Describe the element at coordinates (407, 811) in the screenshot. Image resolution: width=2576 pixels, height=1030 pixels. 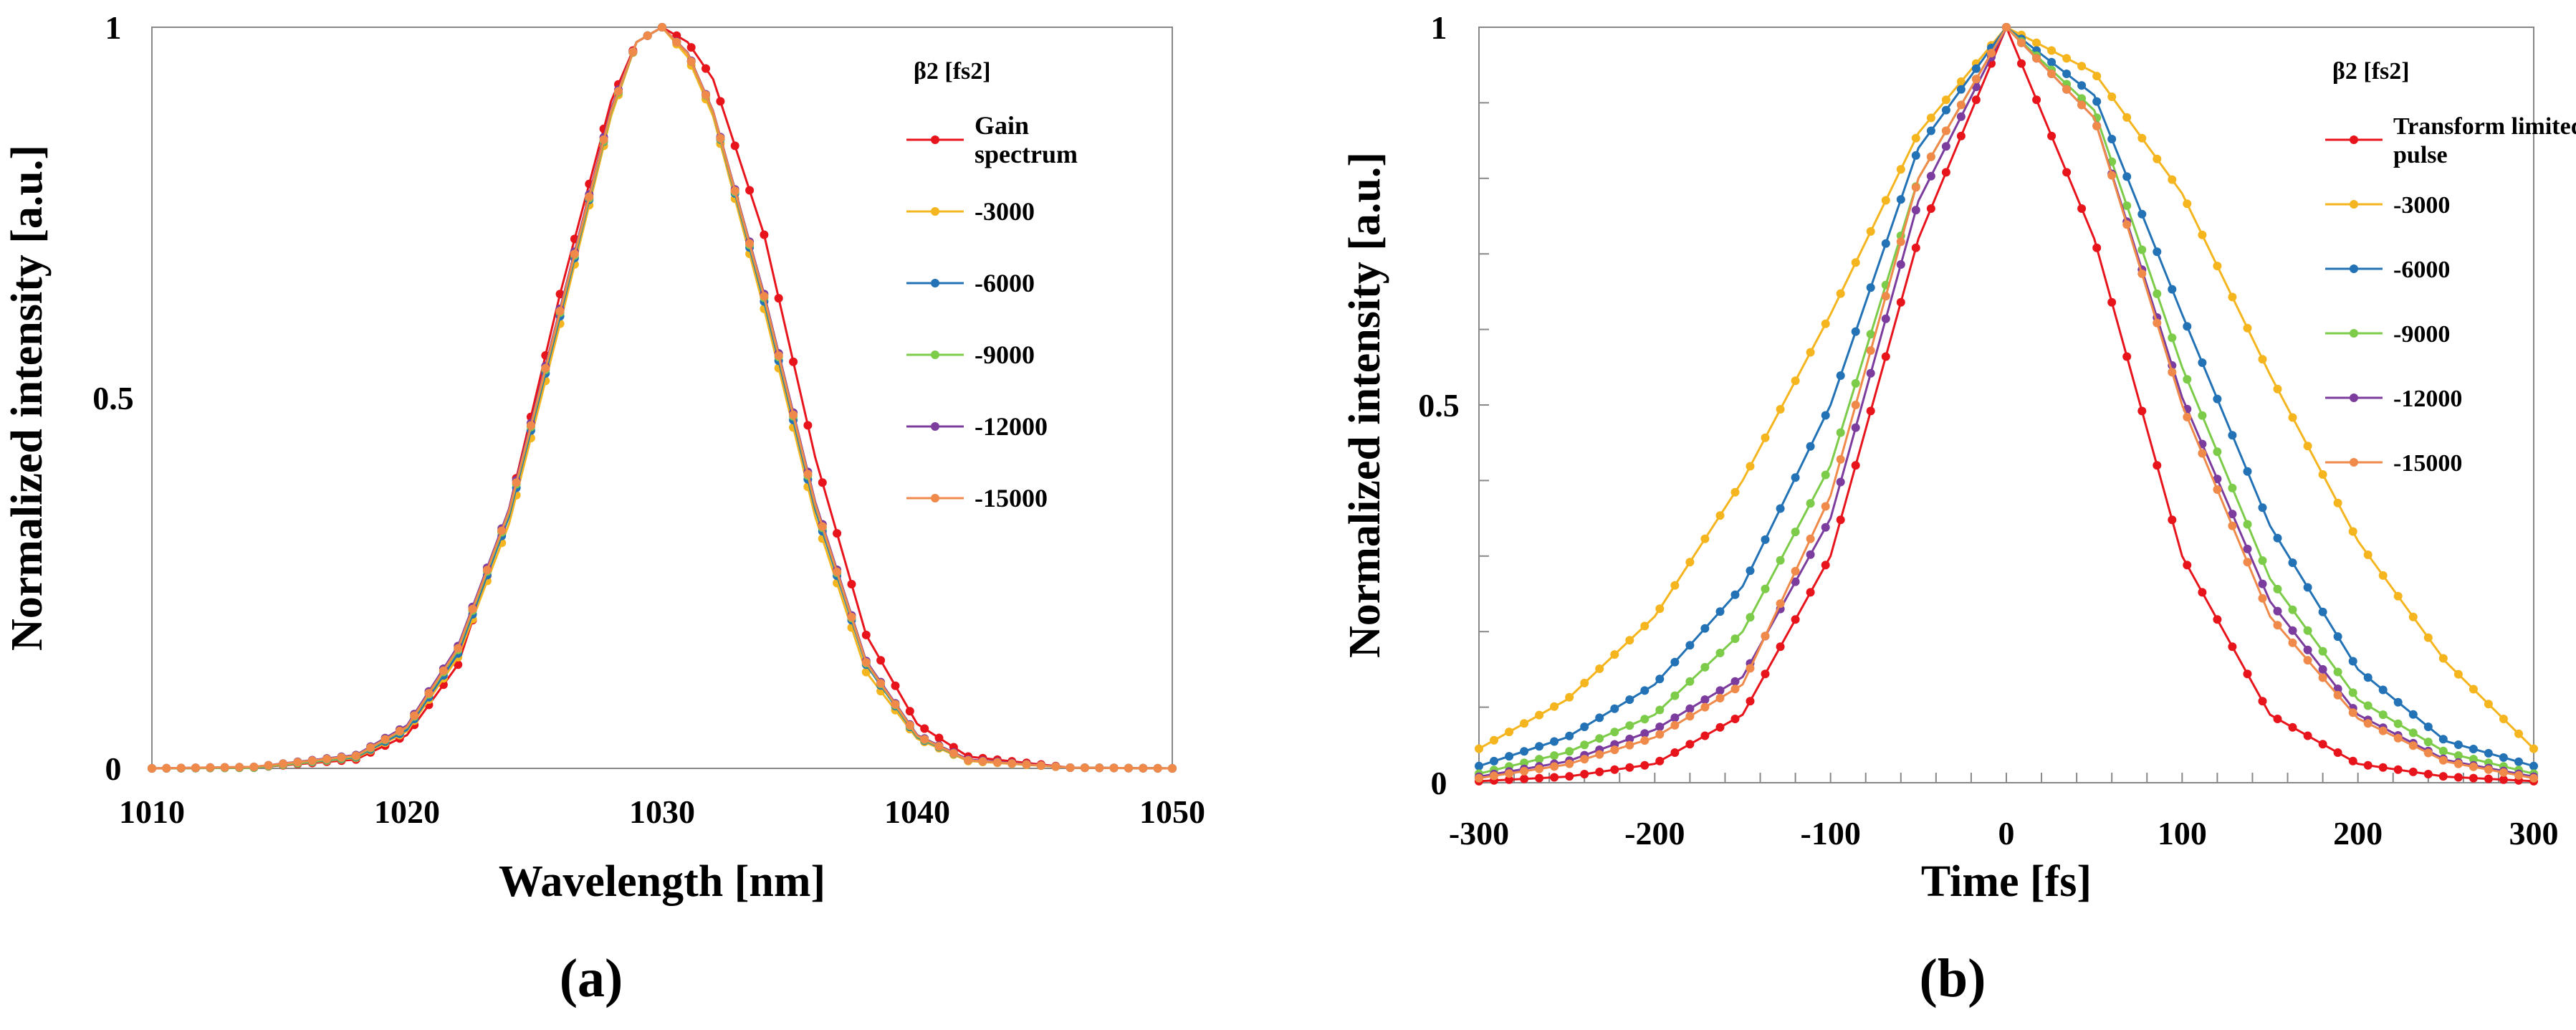
I see `x-tick-label: 1020` at that location.